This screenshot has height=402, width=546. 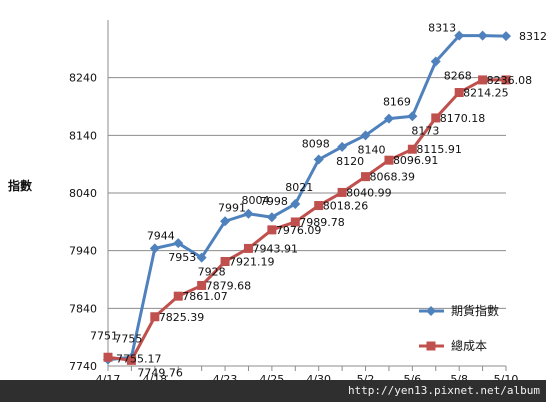 What do you see at coordinates (182, 257) in the screenshot?
I see `data-label: 7953` at bounding box center [182, 257].